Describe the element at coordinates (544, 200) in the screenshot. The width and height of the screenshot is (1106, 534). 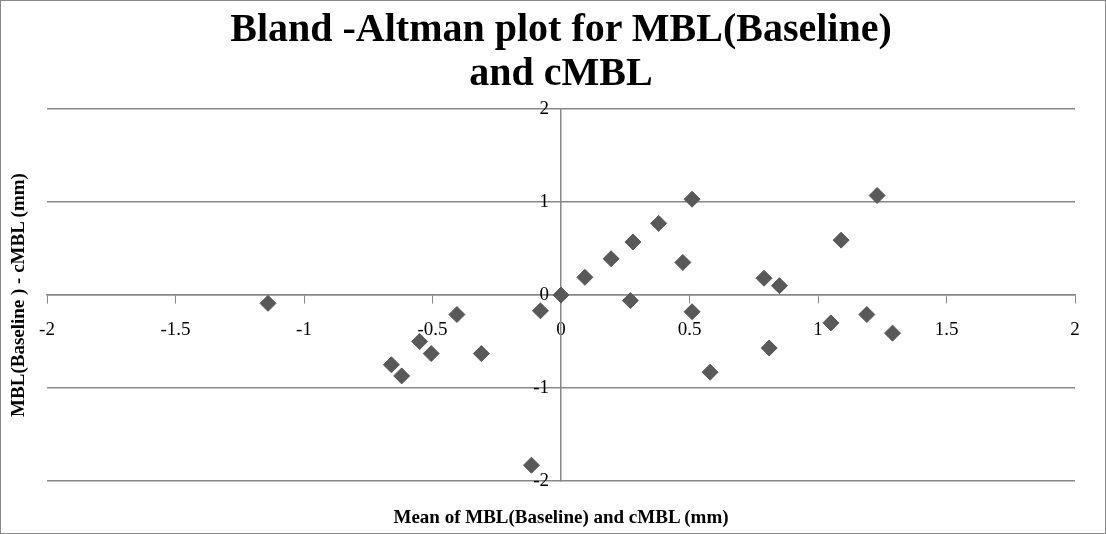
I see `y-tick-label: 1` at that location.